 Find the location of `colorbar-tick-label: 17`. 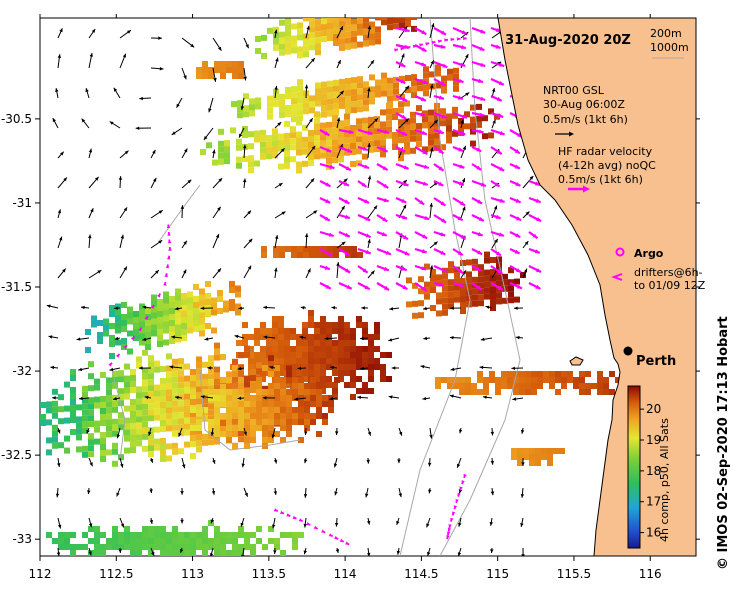

colorbar-tick-label: 17 is located at coordinates (653, 502).